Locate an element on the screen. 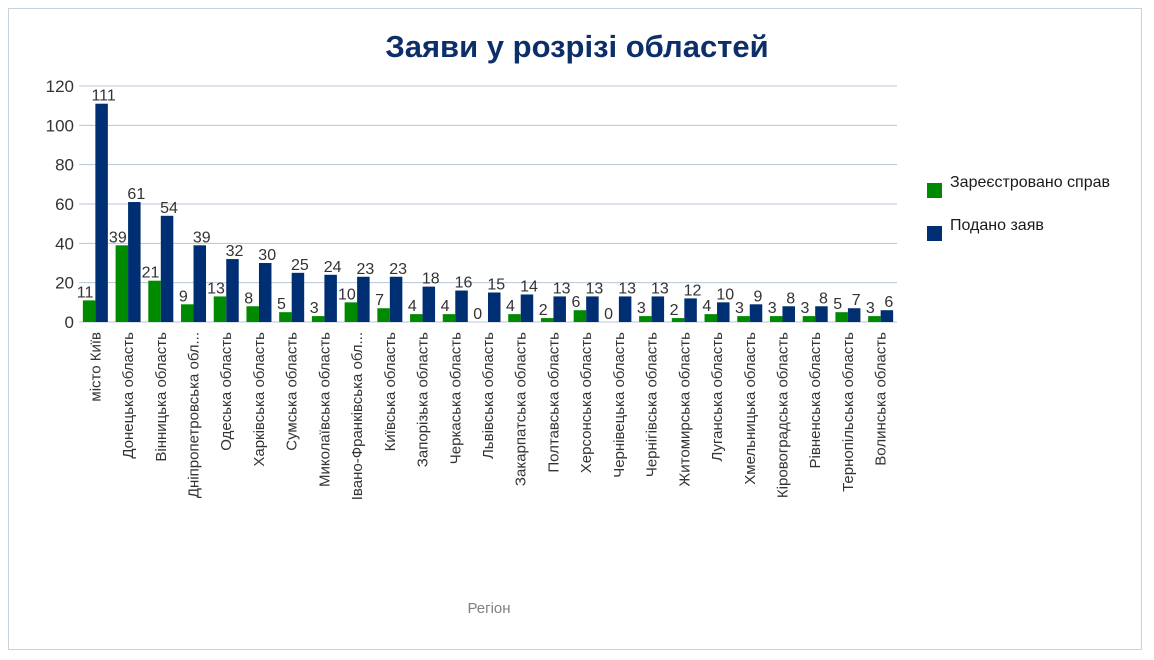  x-tick-label: Волинська область is located at coordinates (881, 399).